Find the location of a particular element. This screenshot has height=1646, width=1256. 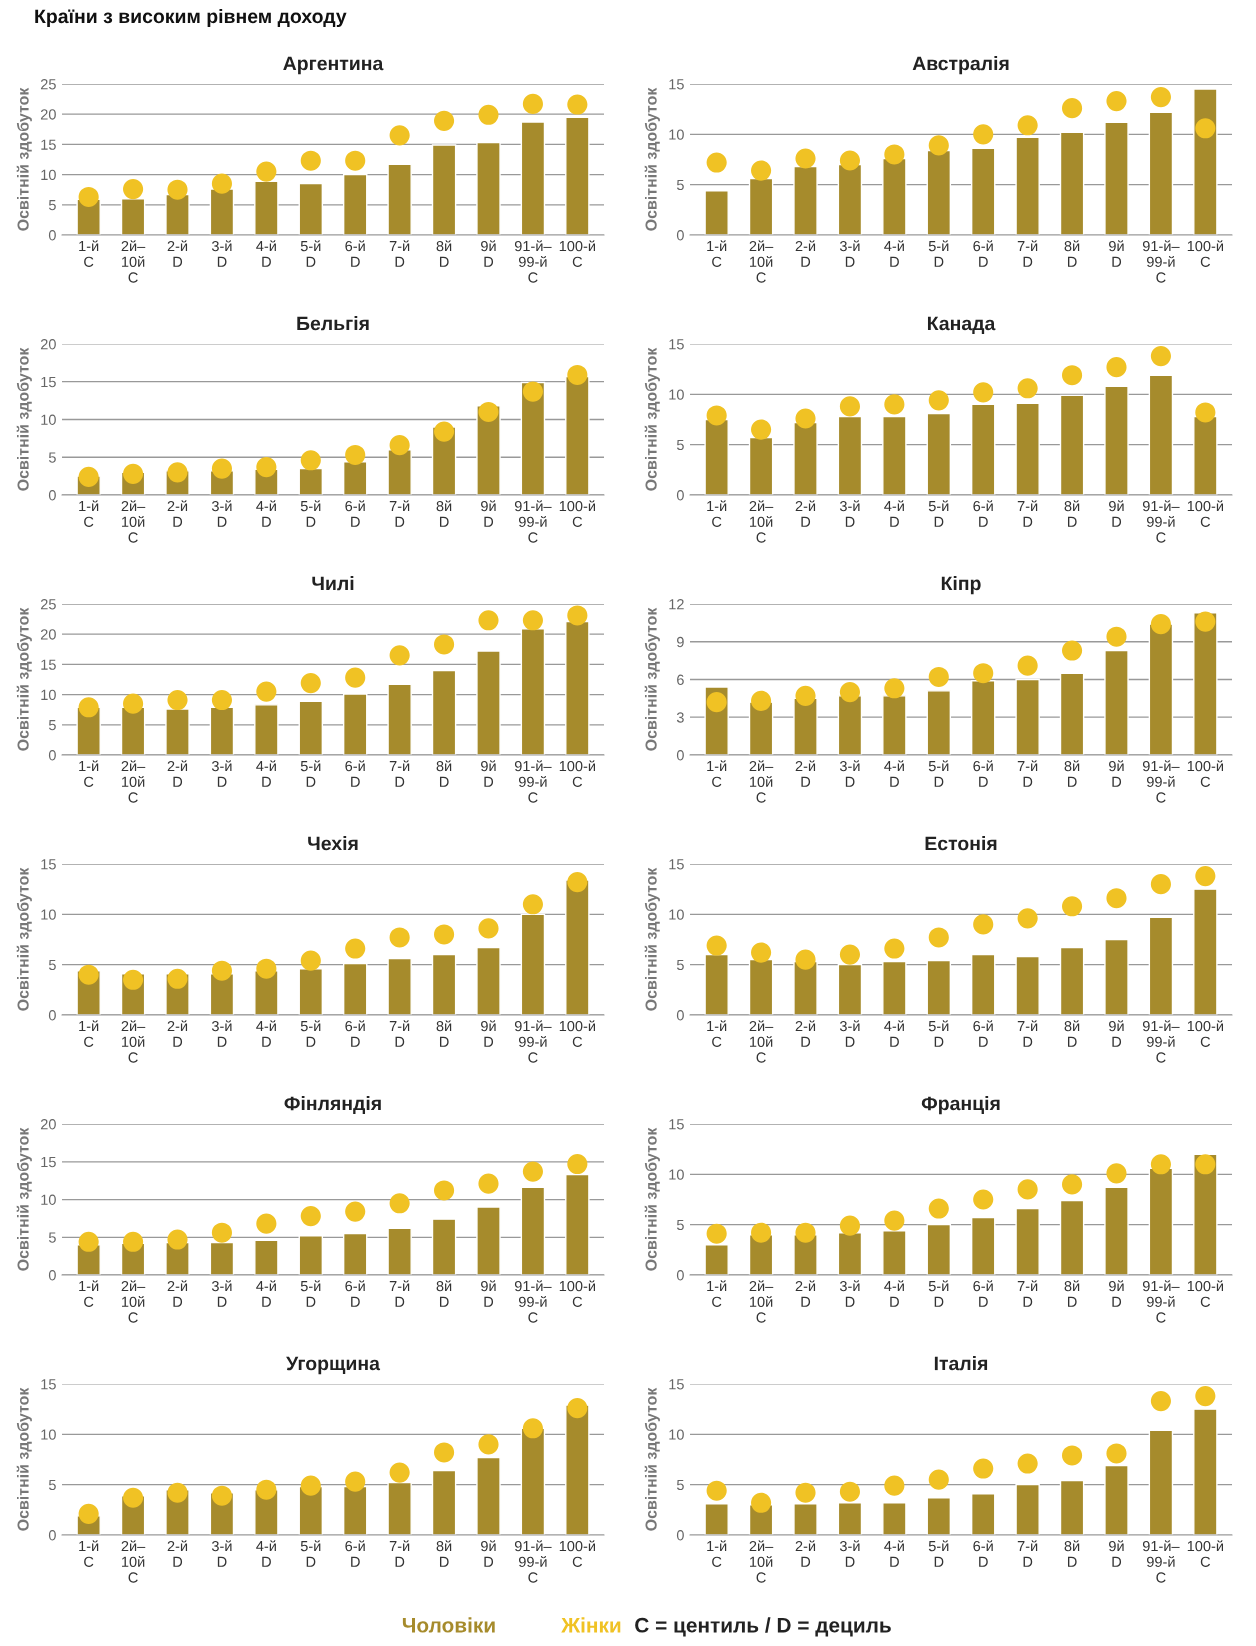

text: Чоловіки is located at coordinates (448, 1625).